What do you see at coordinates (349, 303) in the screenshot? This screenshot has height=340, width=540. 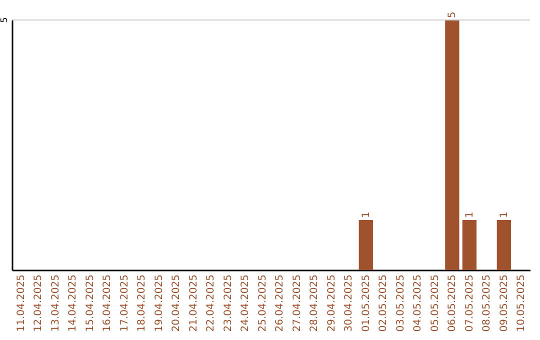 I see `x-tick-label: 30.04.2025` at bounding box center [349, 303].